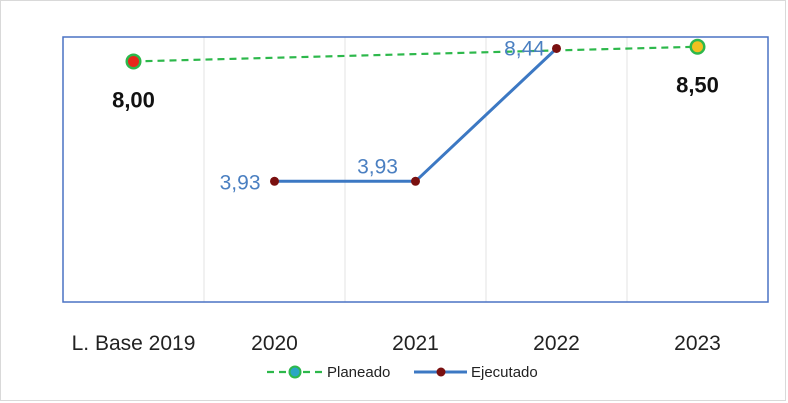  Describe the element at coordinates (524, 48) in the screenshot. I see `data-label-ejecutado: 8,44` at that location.